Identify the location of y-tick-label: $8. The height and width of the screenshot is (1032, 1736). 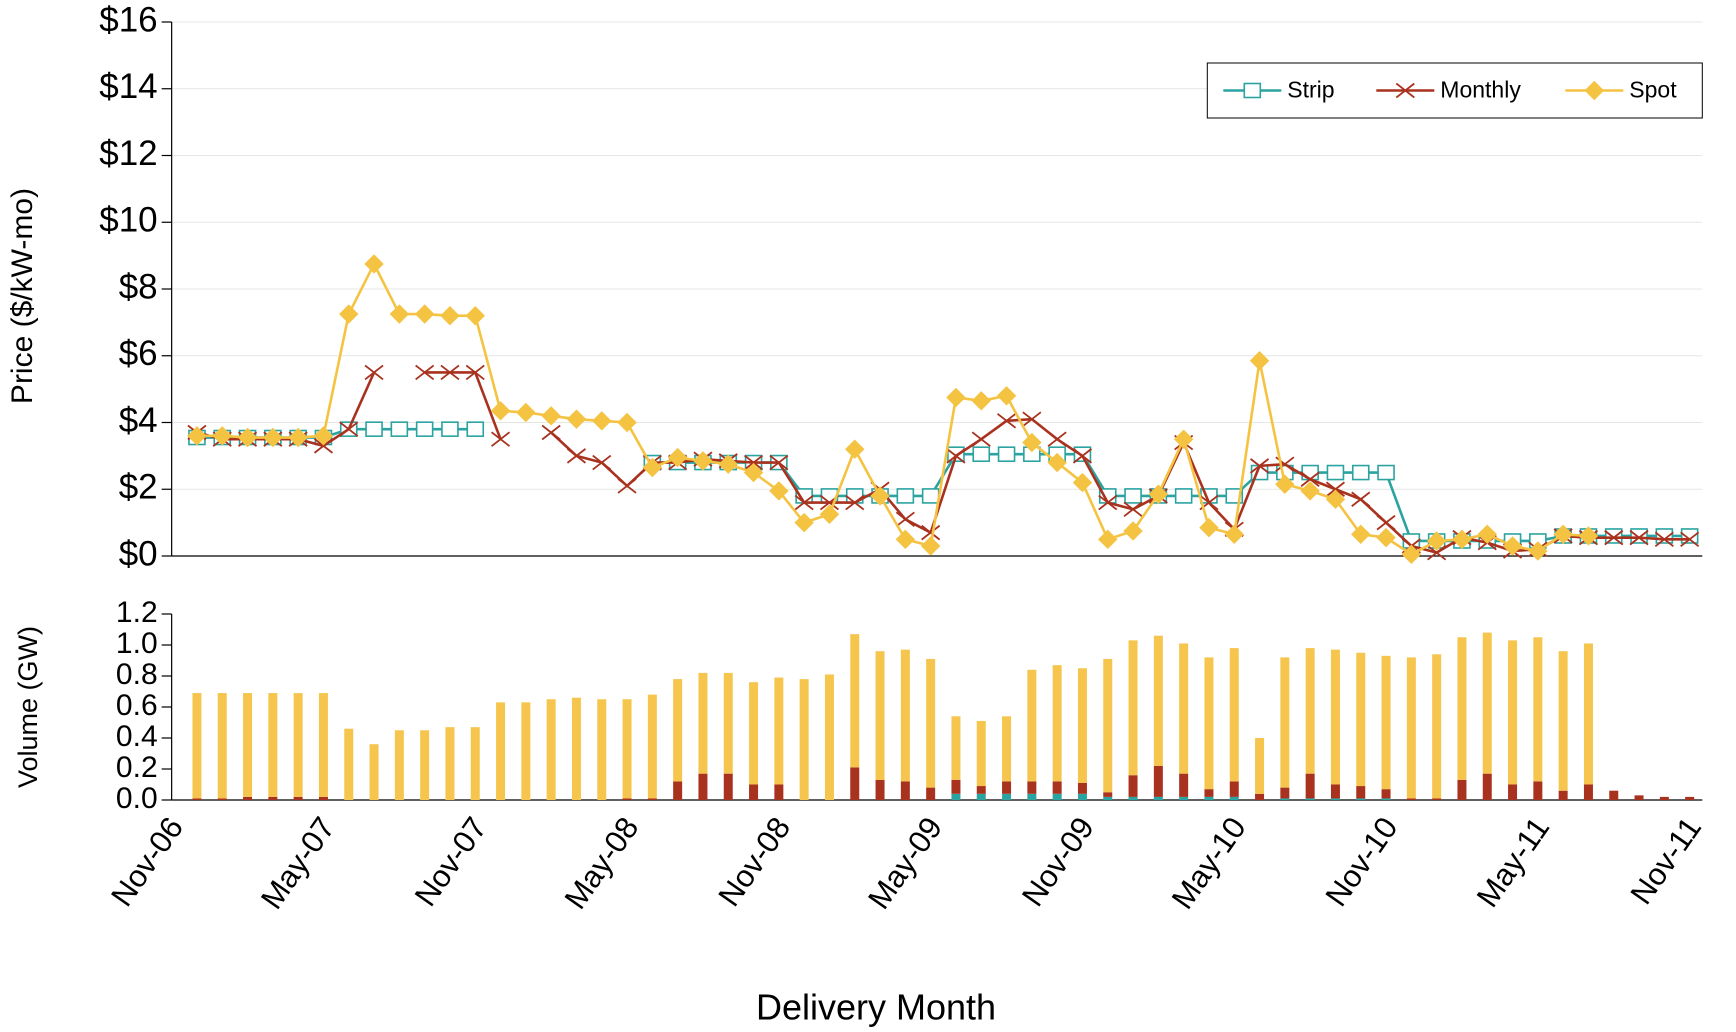
(138, 286).